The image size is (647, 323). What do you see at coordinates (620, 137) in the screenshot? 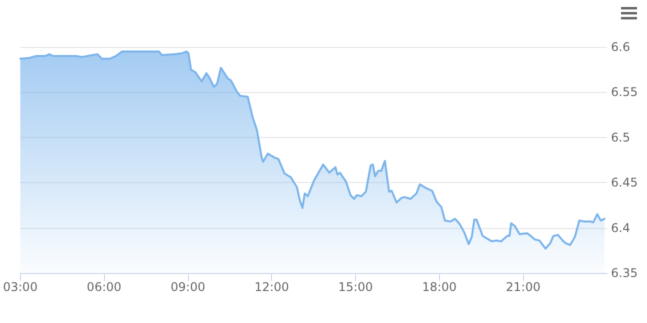
I see `y-tick-label: 6.5` at bounding box center [620, 137].